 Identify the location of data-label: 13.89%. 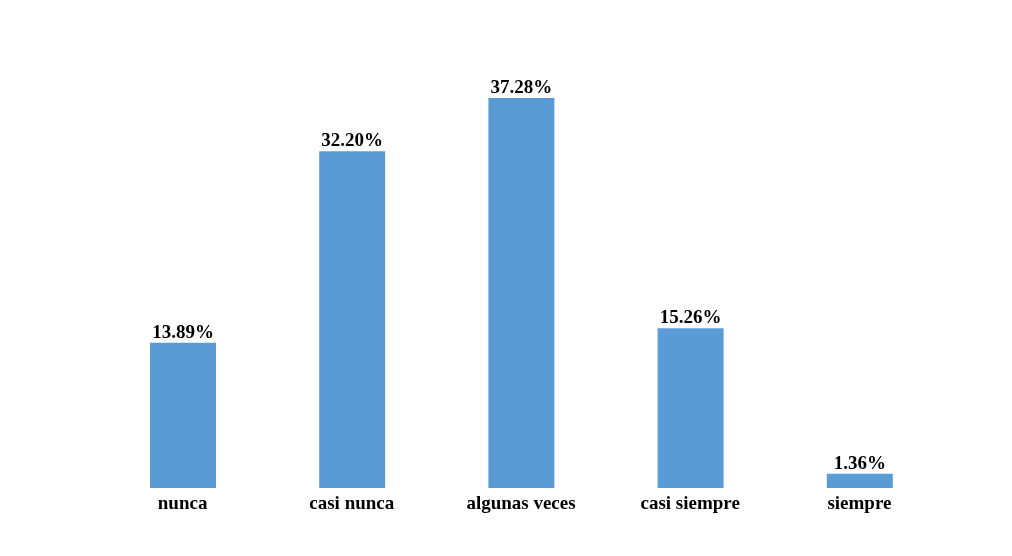
(183, 331).